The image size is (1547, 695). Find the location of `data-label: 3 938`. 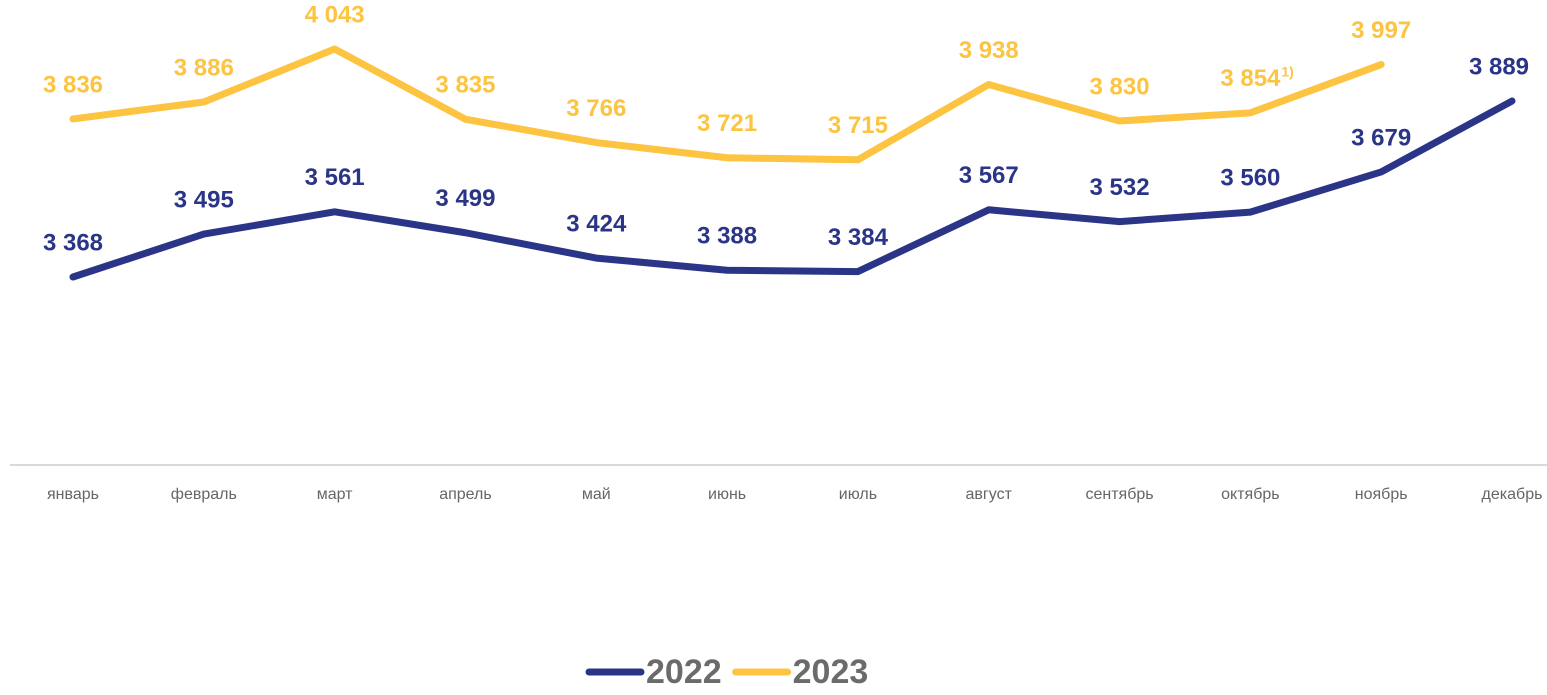

data-label: 3 938 is located at coordinates (989, 50).